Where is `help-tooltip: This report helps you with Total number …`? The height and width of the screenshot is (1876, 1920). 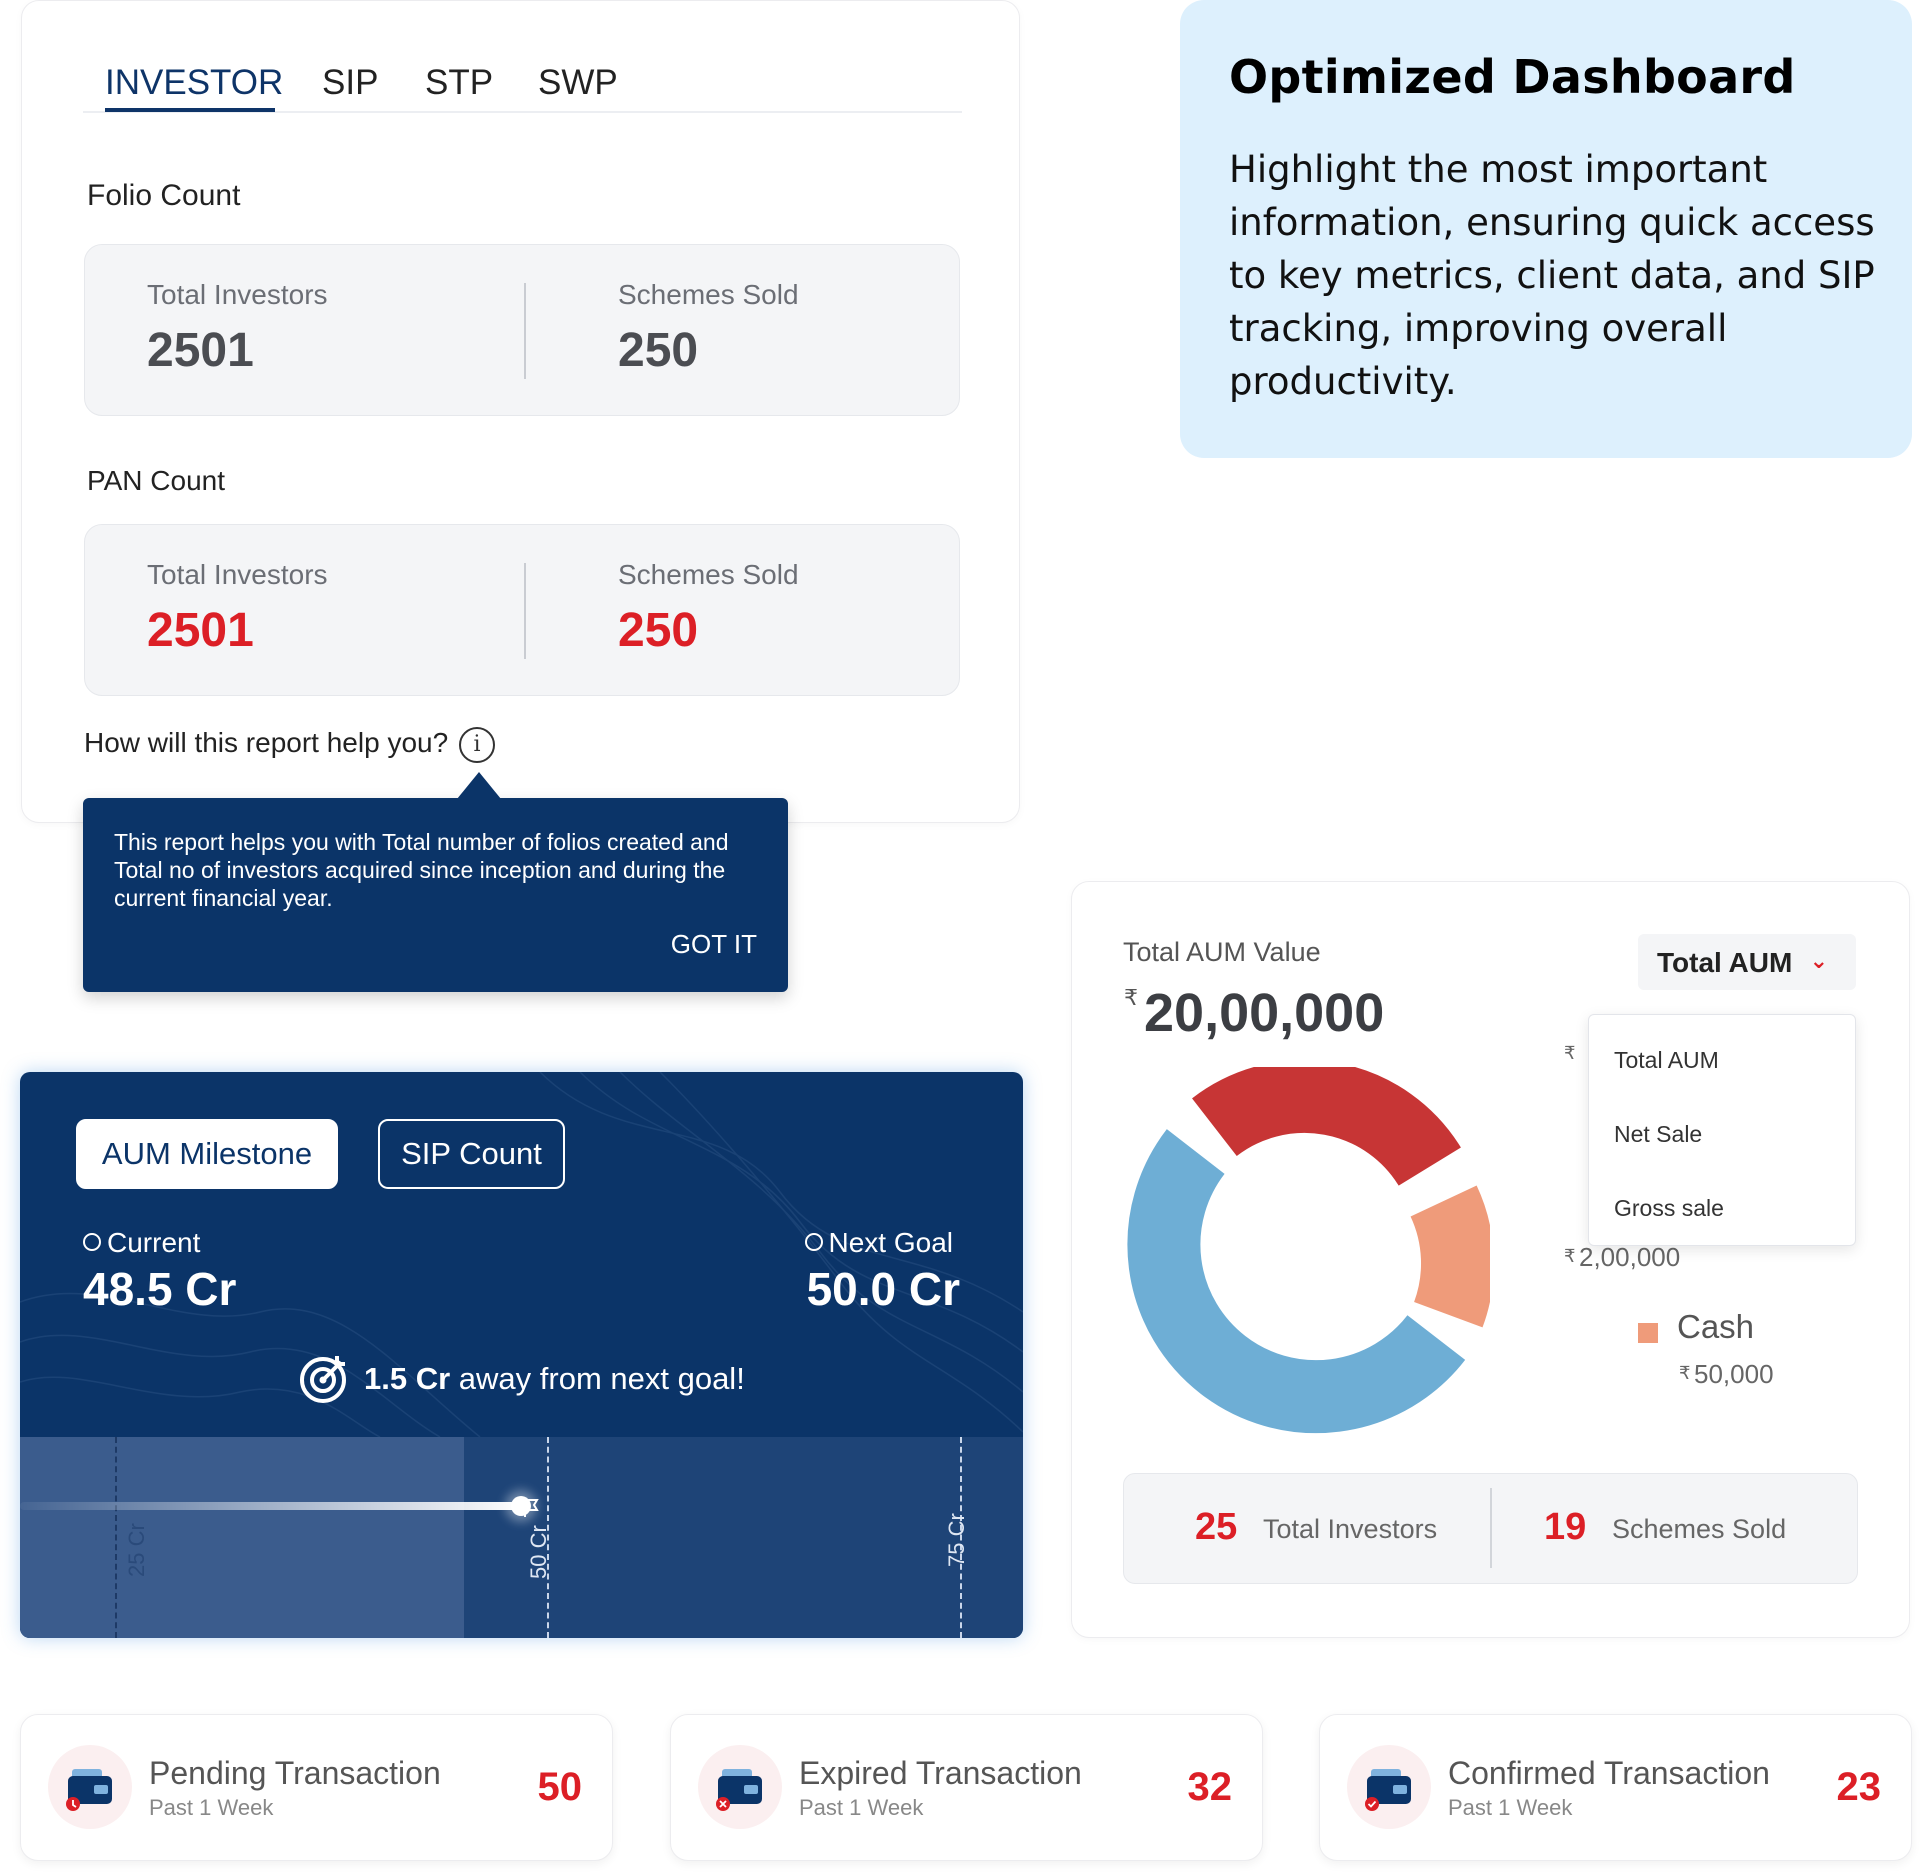 help-tooltip: This report helps you with Total number … is located at coordinates (435, 882).